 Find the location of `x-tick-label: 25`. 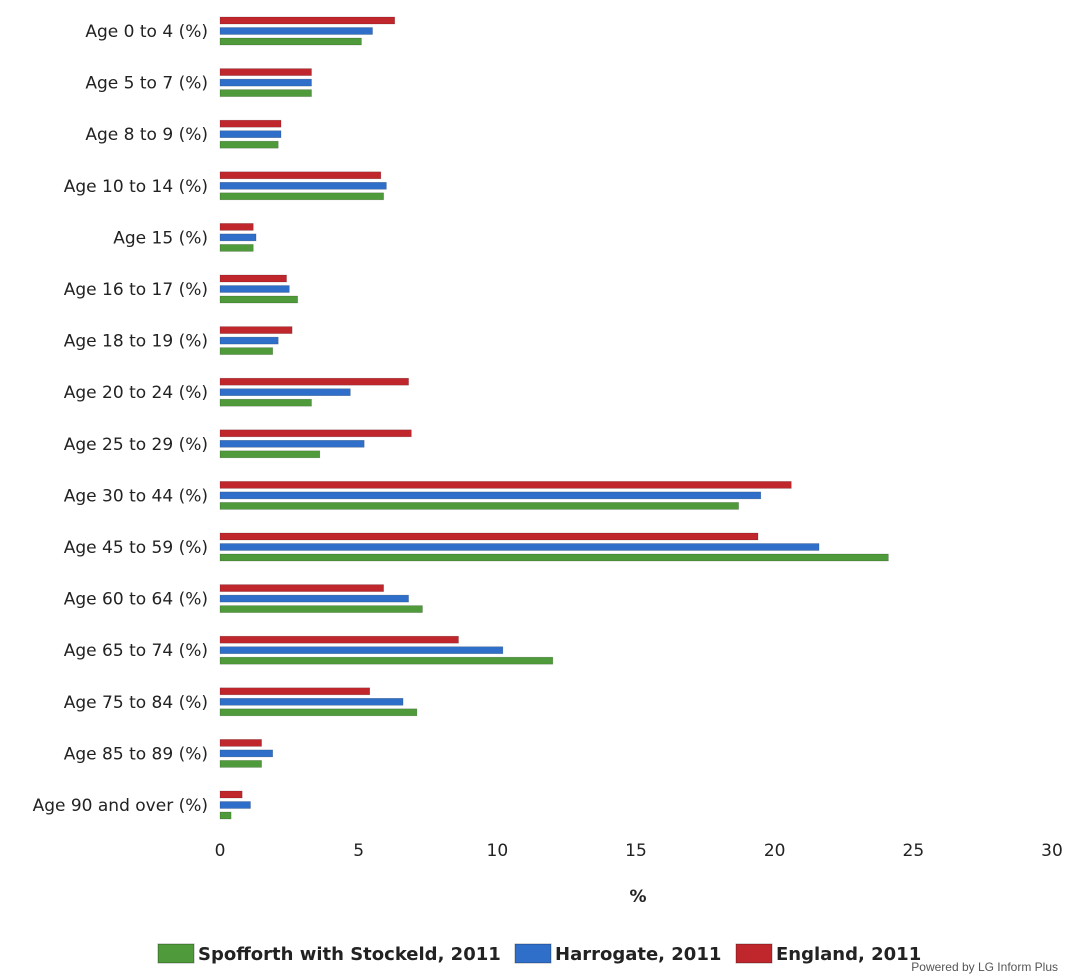

x-tick-label: 25 is located at coordinates (914, 851).